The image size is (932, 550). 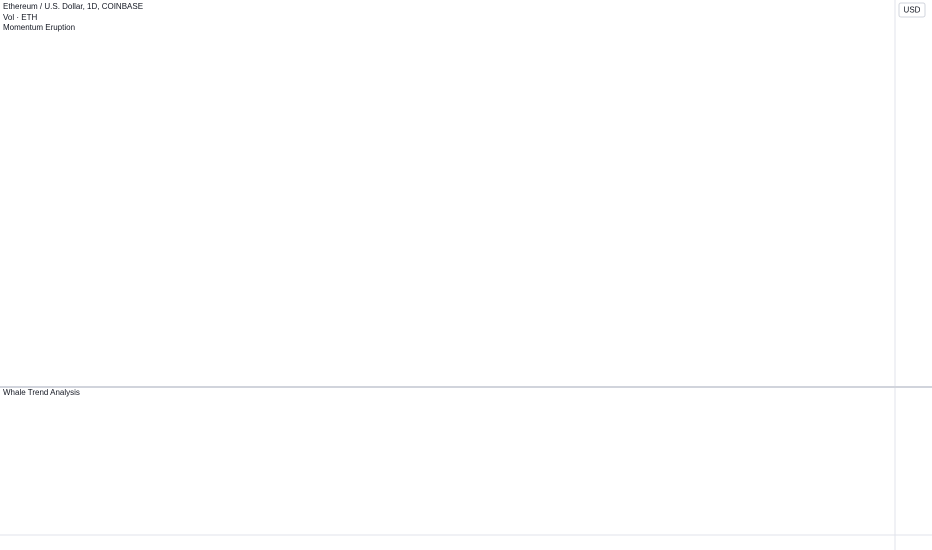 I want to click on currency: USD, so click(x=912, y=10).